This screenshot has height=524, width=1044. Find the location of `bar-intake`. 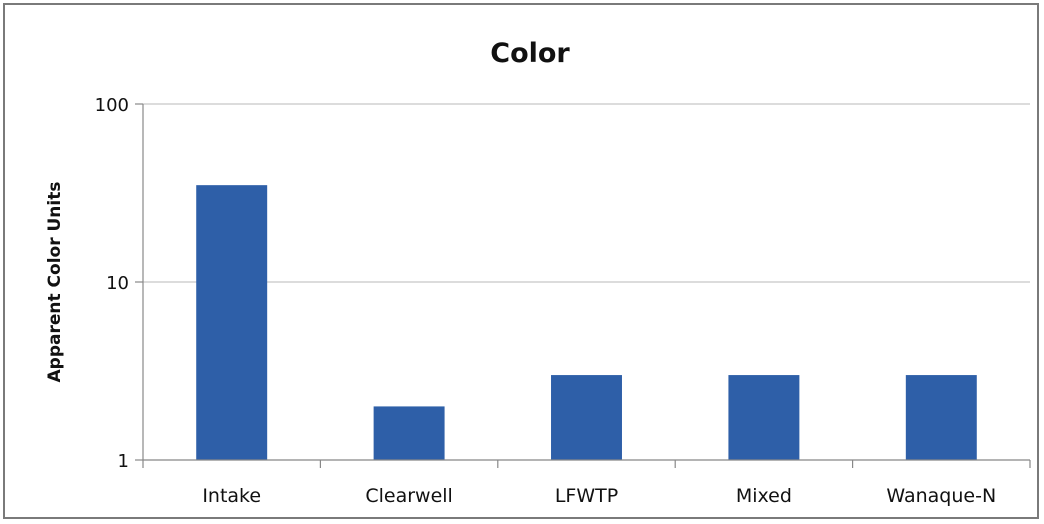

bar-intake is located at coordinates (232, 322).